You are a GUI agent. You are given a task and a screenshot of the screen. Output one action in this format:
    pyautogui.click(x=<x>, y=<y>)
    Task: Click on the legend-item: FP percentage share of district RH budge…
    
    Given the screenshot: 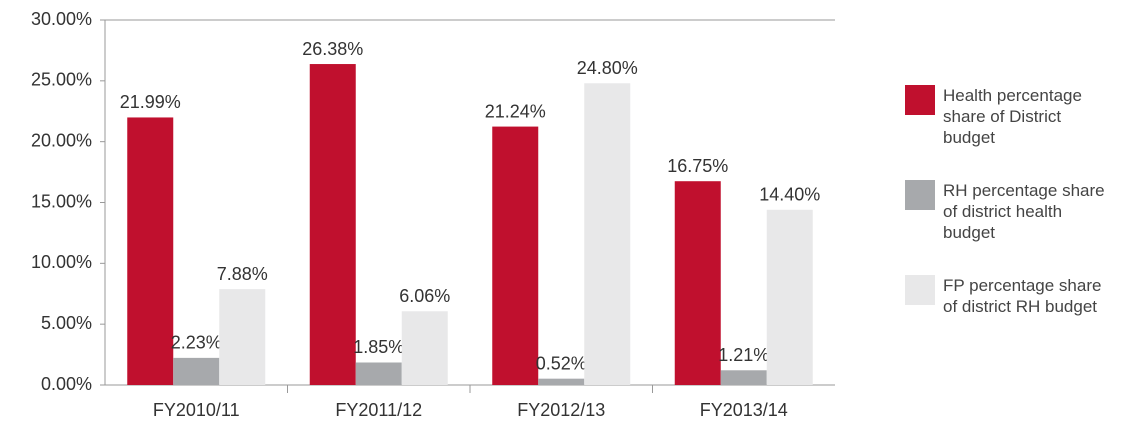 What is the action you would take?
    pyautogui.click(x=1009, y=296)
    